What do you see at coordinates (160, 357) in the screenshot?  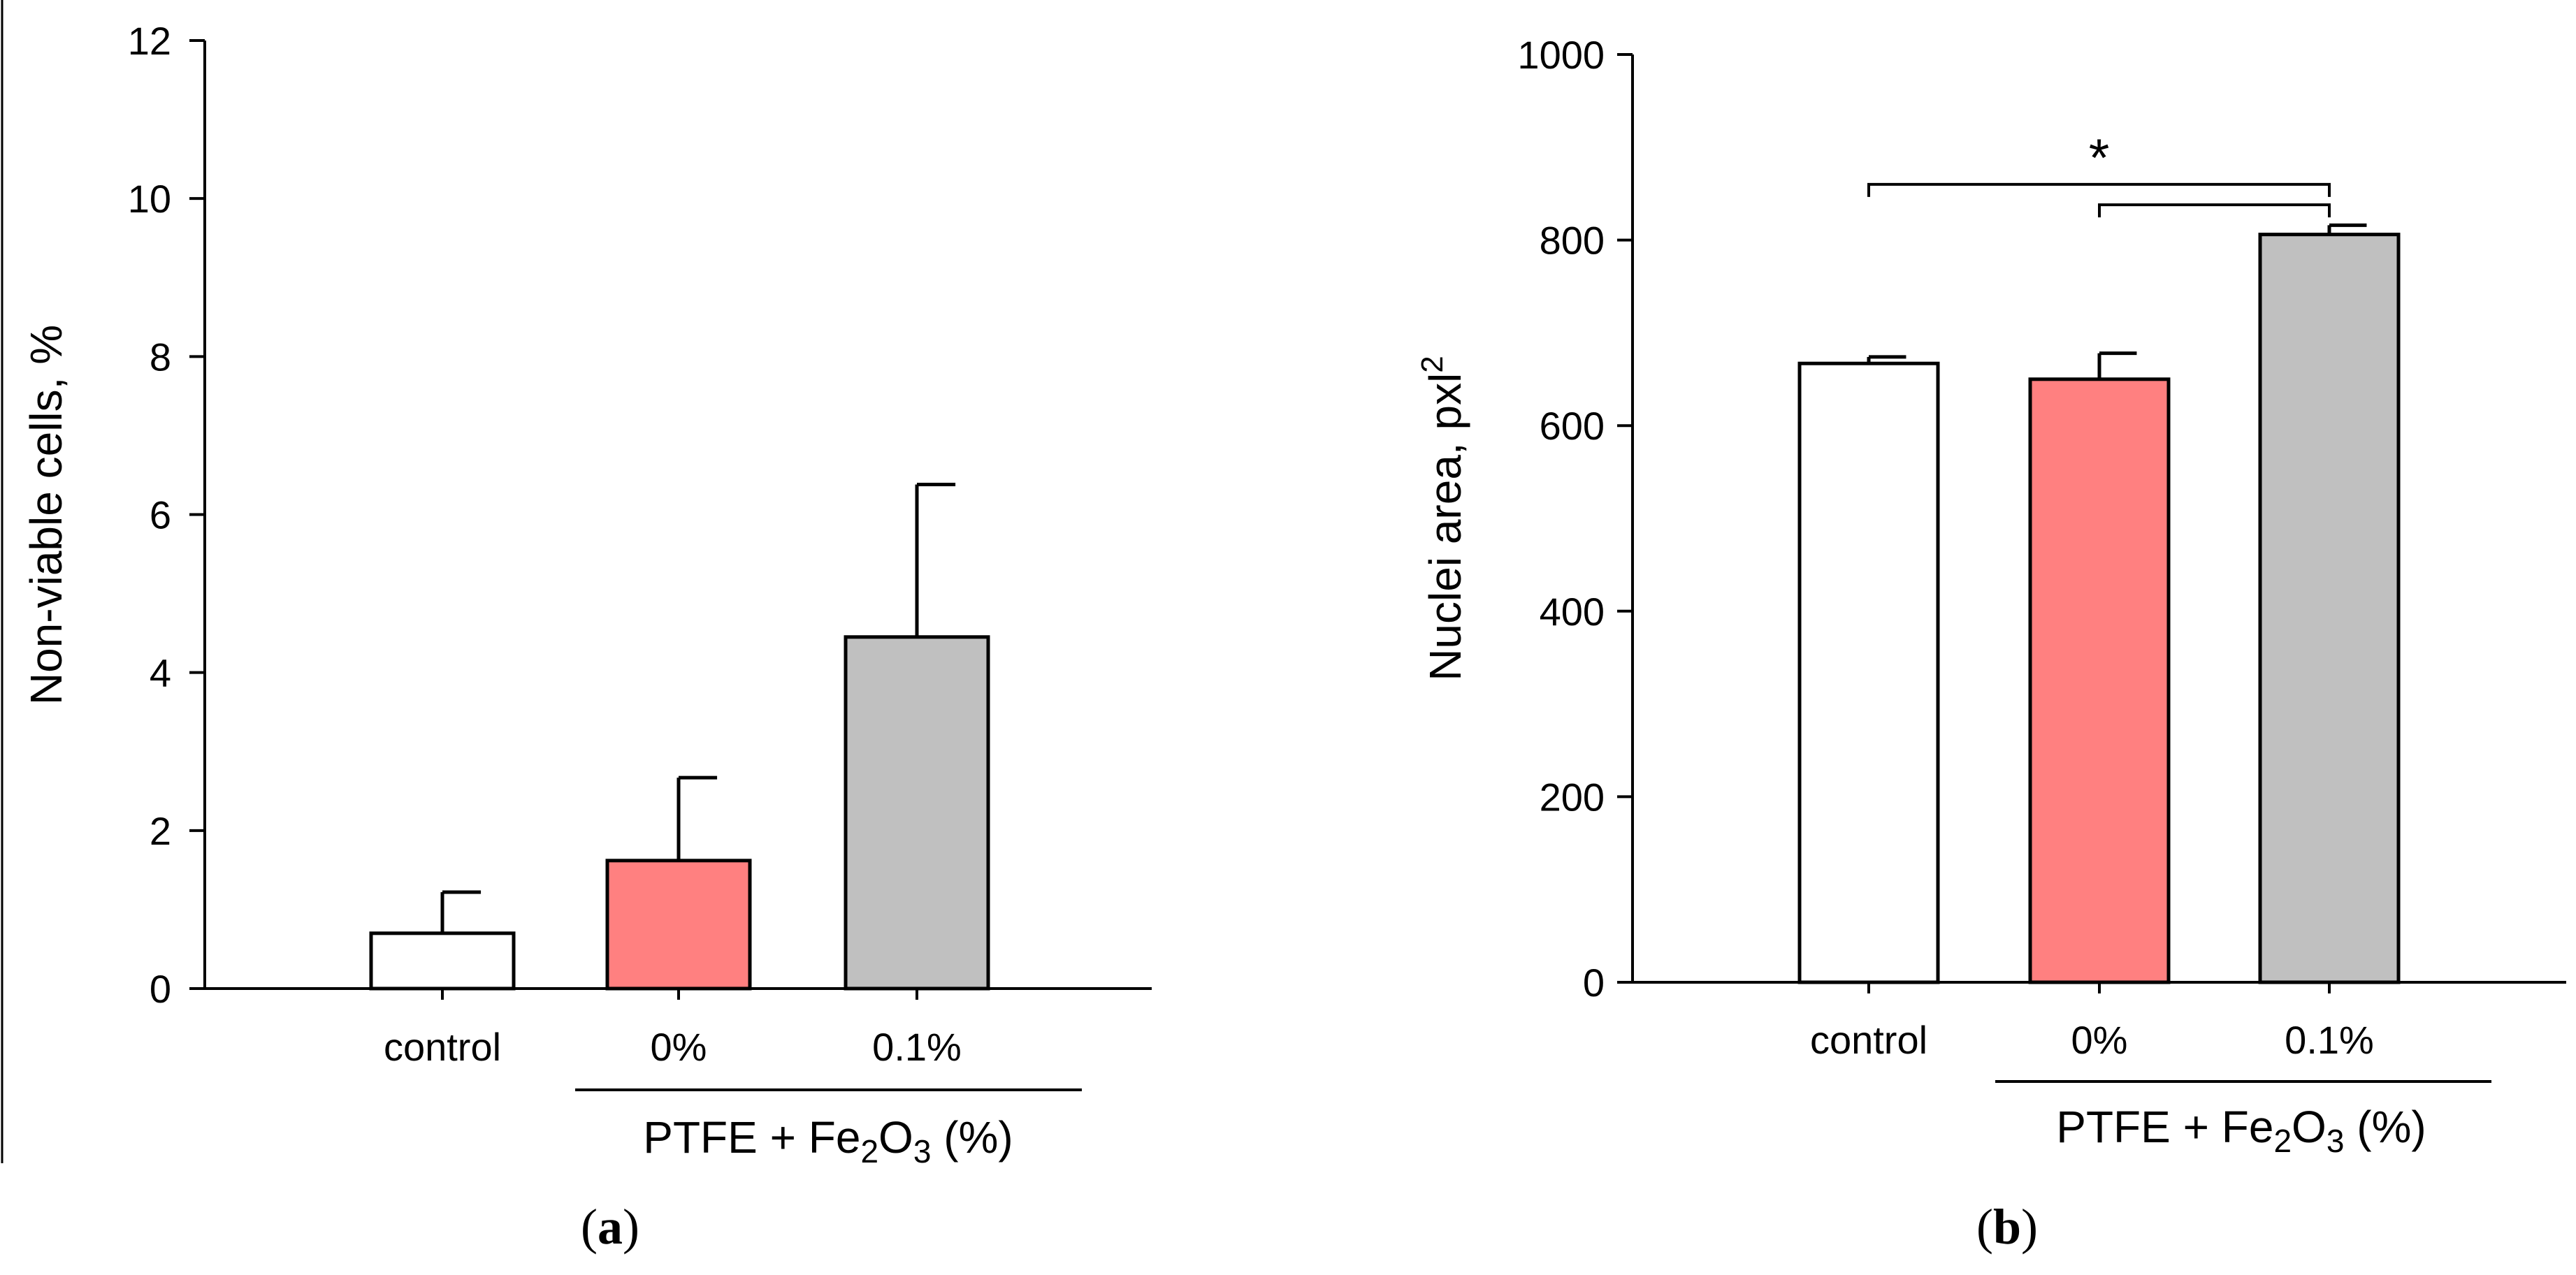 I see `y-tick-label: 8` at bounding box center [160, 357].